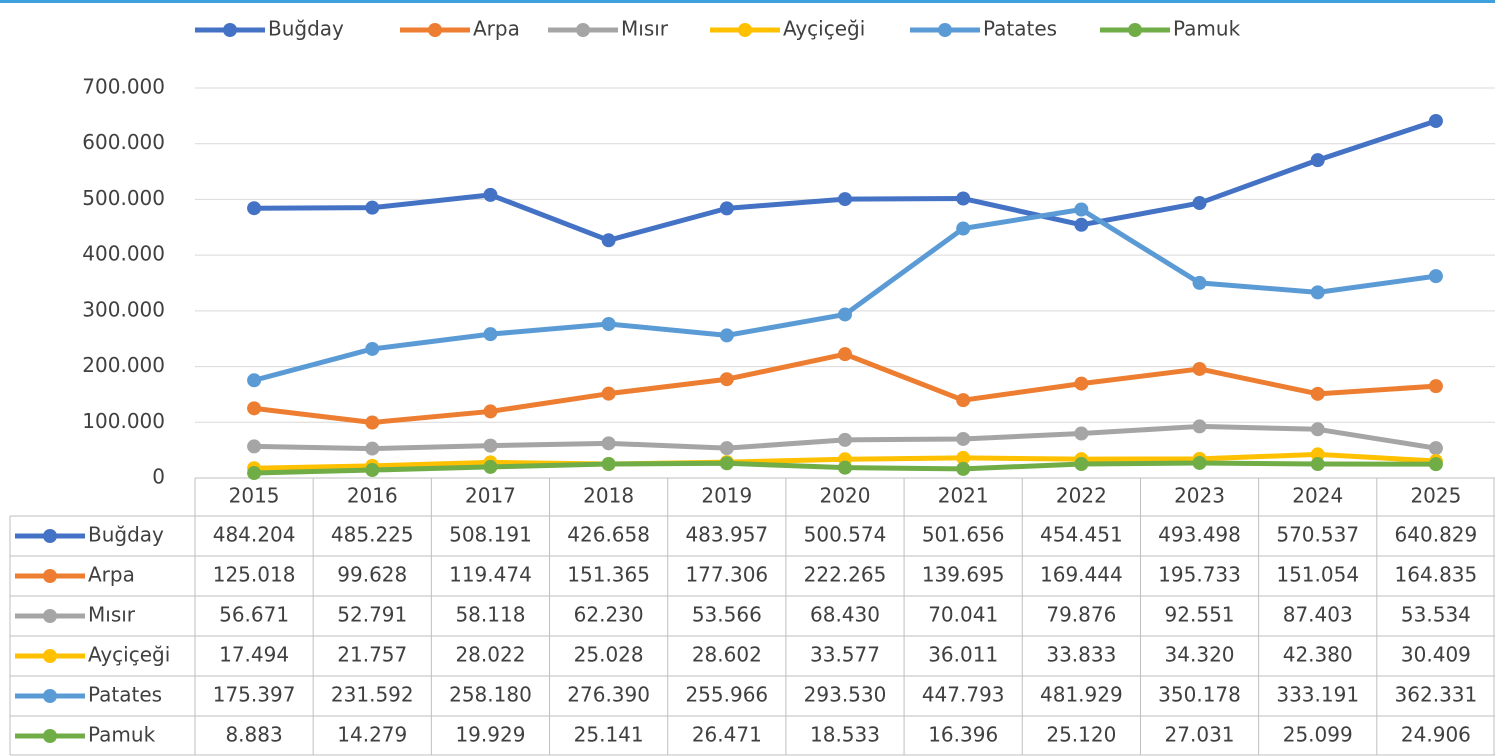  I want to click on table-cell: 139.695, so click(963, 575).